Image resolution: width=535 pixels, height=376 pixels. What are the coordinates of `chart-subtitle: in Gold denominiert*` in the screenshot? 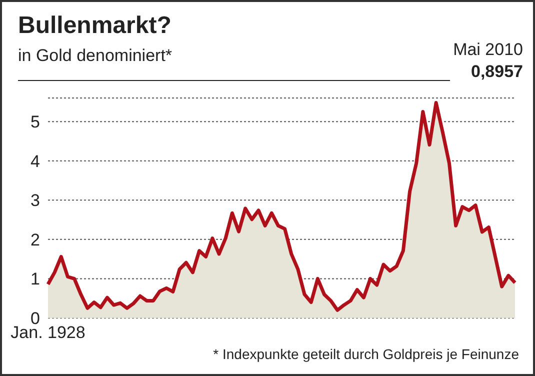 It's located at (95, 56).